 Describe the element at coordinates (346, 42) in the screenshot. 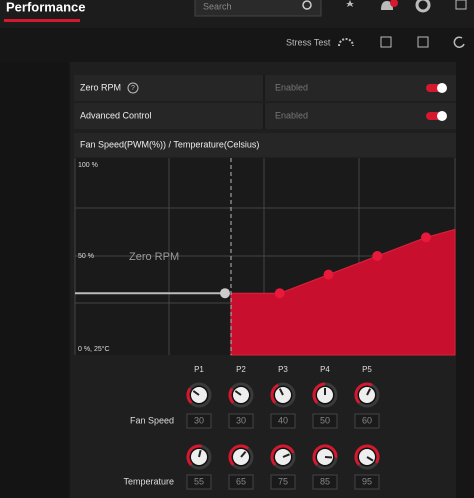

I see `stress-test-icon` at that location.